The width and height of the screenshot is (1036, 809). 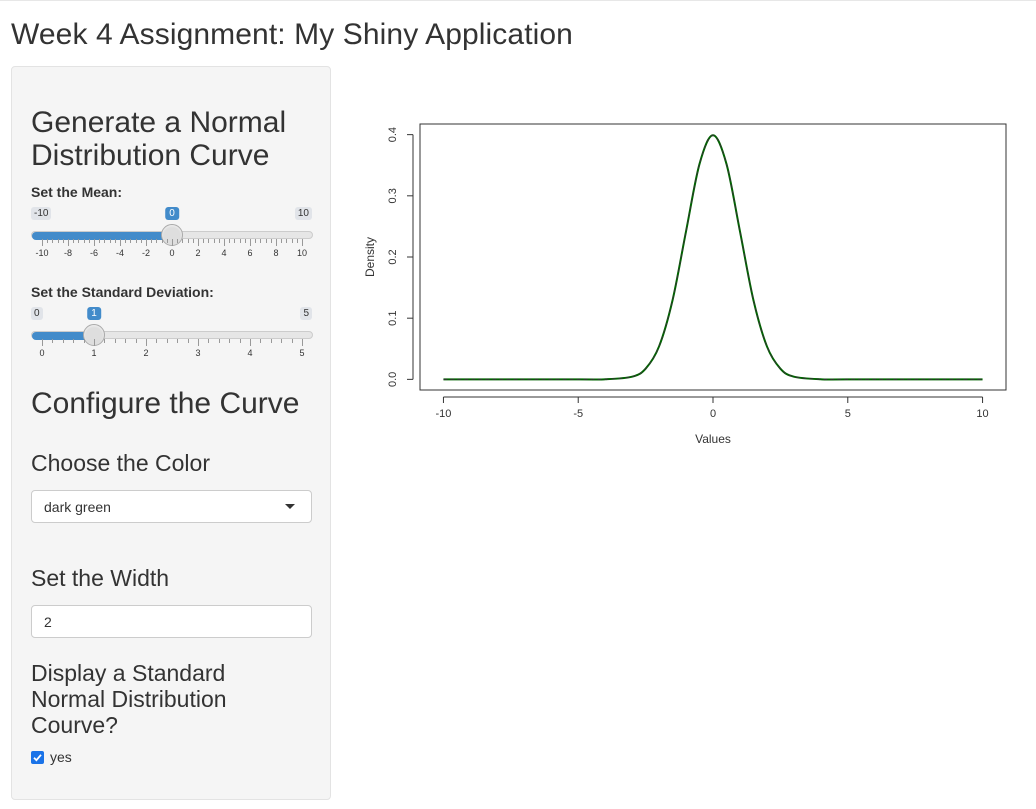 What do you see at coordinates (102, 236) in the screenshot?
I see `mean-slider-fill` at bounding box center [102, 236].